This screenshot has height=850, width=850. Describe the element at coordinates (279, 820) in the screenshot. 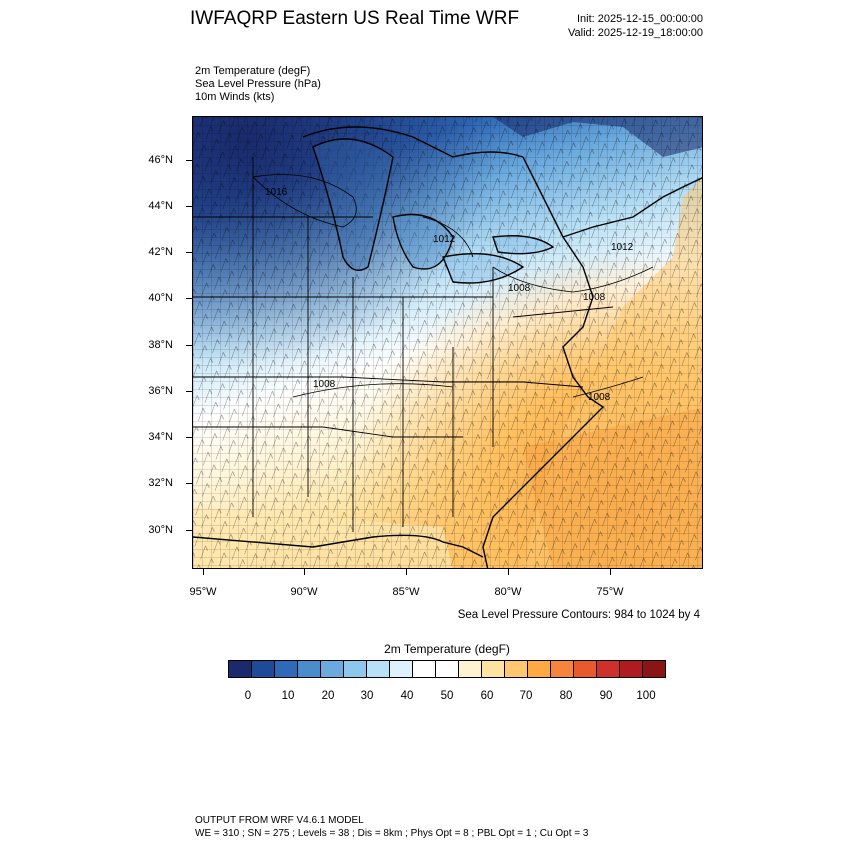

I see `footer-model-label: OUTPUT FROM WRF V4.6.1 MODEL` at that location.